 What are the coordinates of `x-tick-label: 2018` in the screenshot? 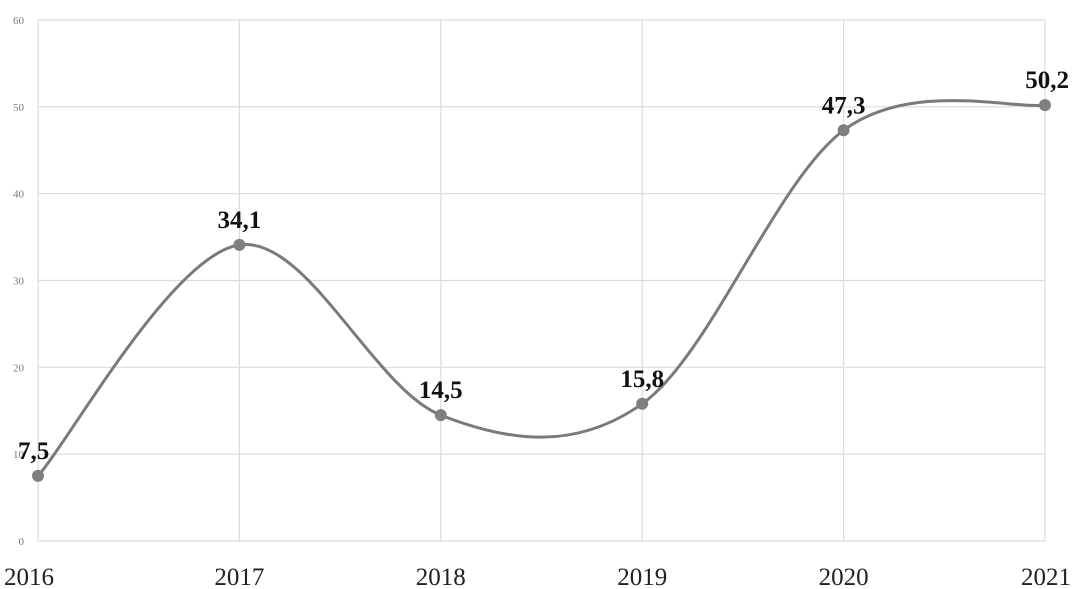 It's located at (441, 576).